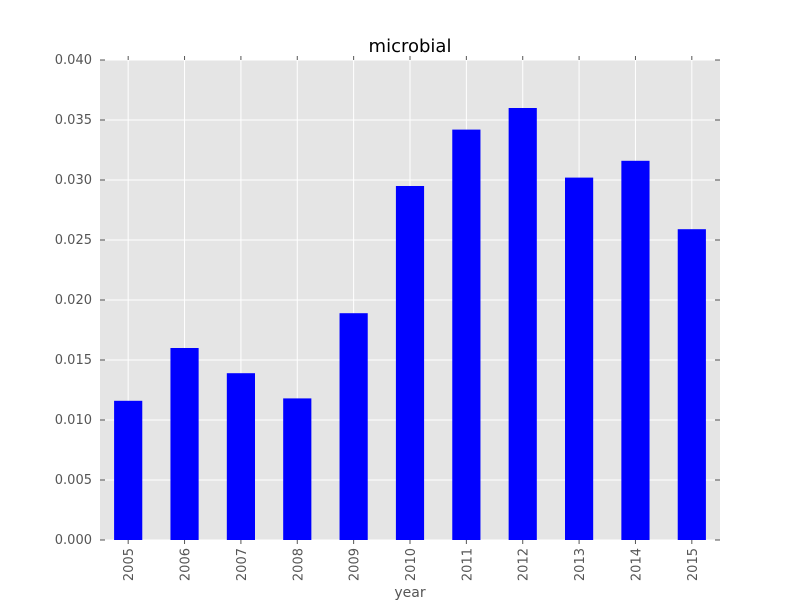 Image resolution: width=800 pixels, height=600 pixels. Describe the element at coordinates (73, 480) in the screenshot. I see `y-tick-label: 0.005` at that location.